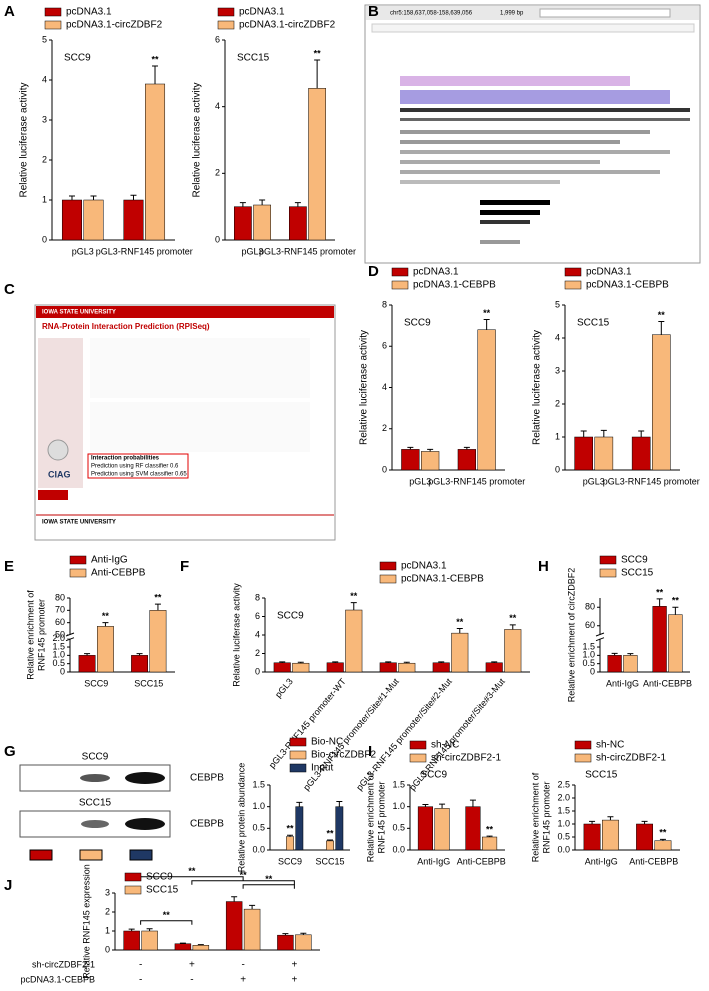 The image size is (709, 991). What do you see at coordinates (610, 745) in the screenshot?
I see `legend-label: sh-NC` at bounding box center [610, 745].